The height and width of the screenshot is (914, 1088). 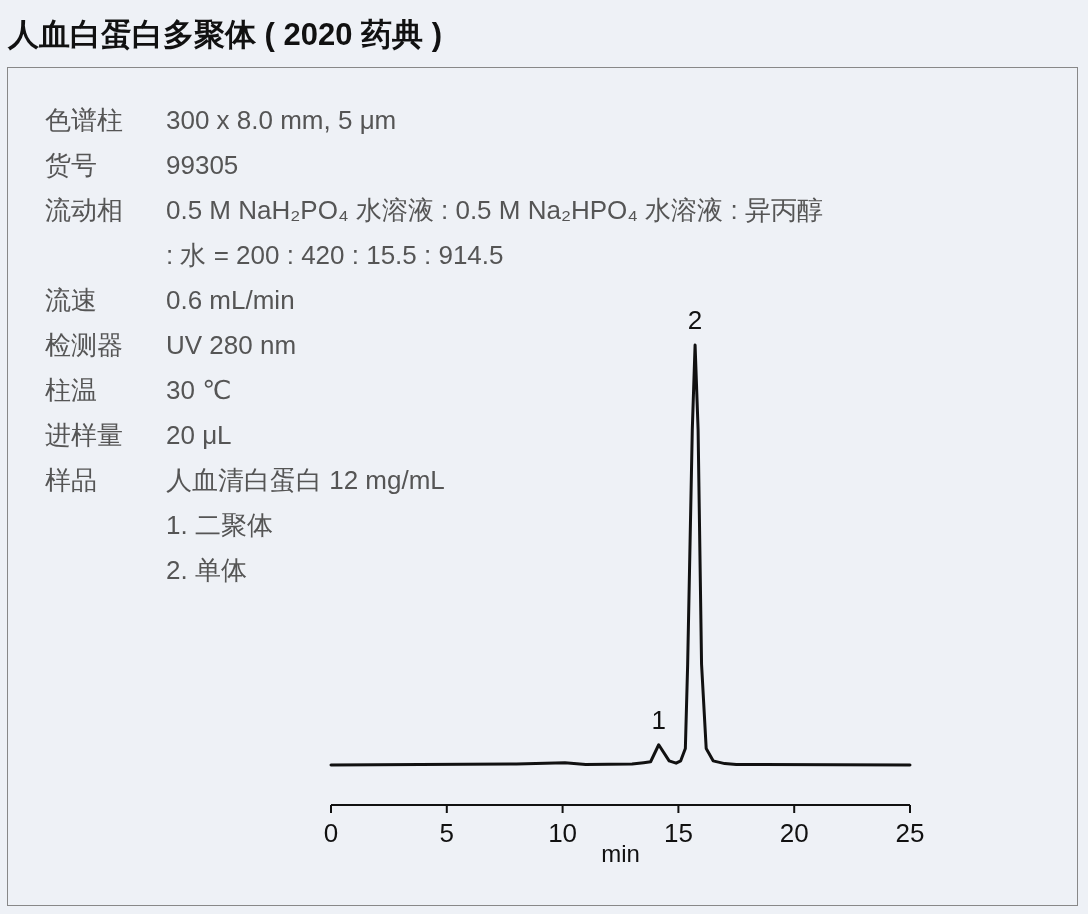 I want to click on text: 色谱柱 300 x 8.0 mm, 5 μm, so click(x=221, y=120).